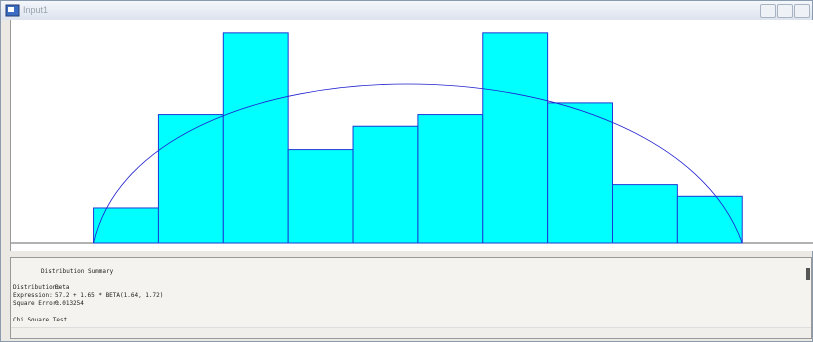 This screenshot has height=342, width=813. Describe the element at coordinates (33, 295) in the screenshot. I see `summary-label: Expression:` at that location.